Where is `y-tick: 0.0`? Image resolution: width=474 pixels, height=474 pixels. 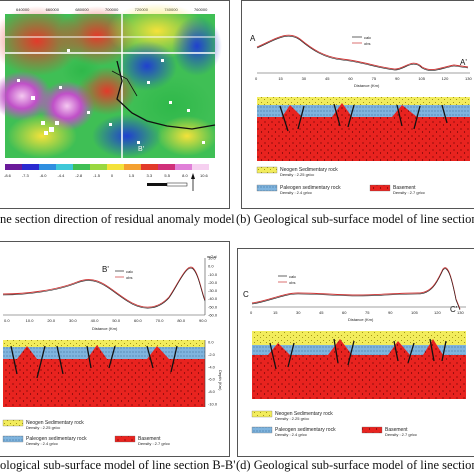
y-tick: 0.0 is located at coordinates (211, 266).